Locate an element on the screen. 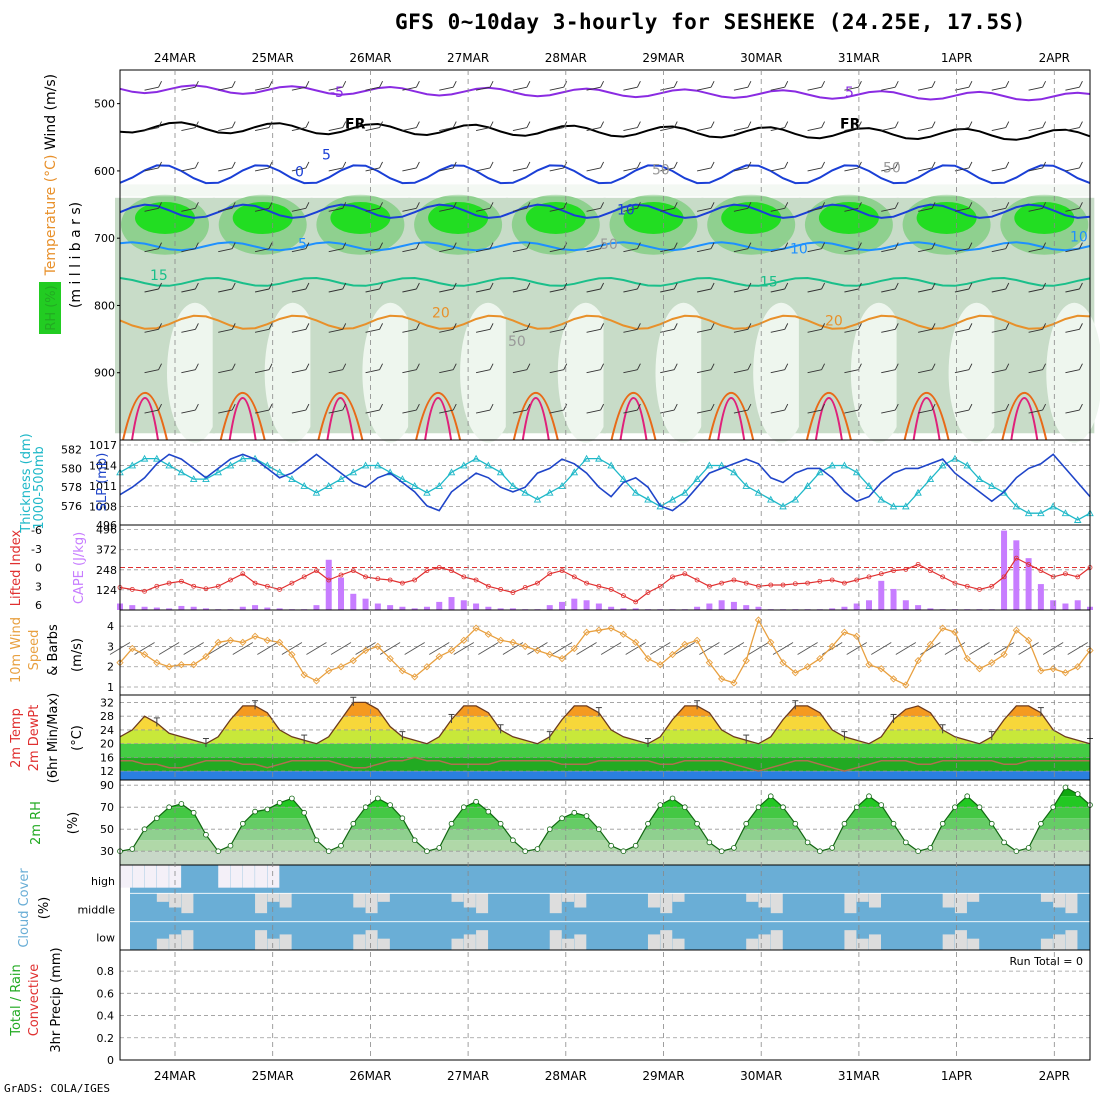 This screenshot has height=1100, width=1100. wind10-unit: (m/s) is located at coordinates (77, 655).